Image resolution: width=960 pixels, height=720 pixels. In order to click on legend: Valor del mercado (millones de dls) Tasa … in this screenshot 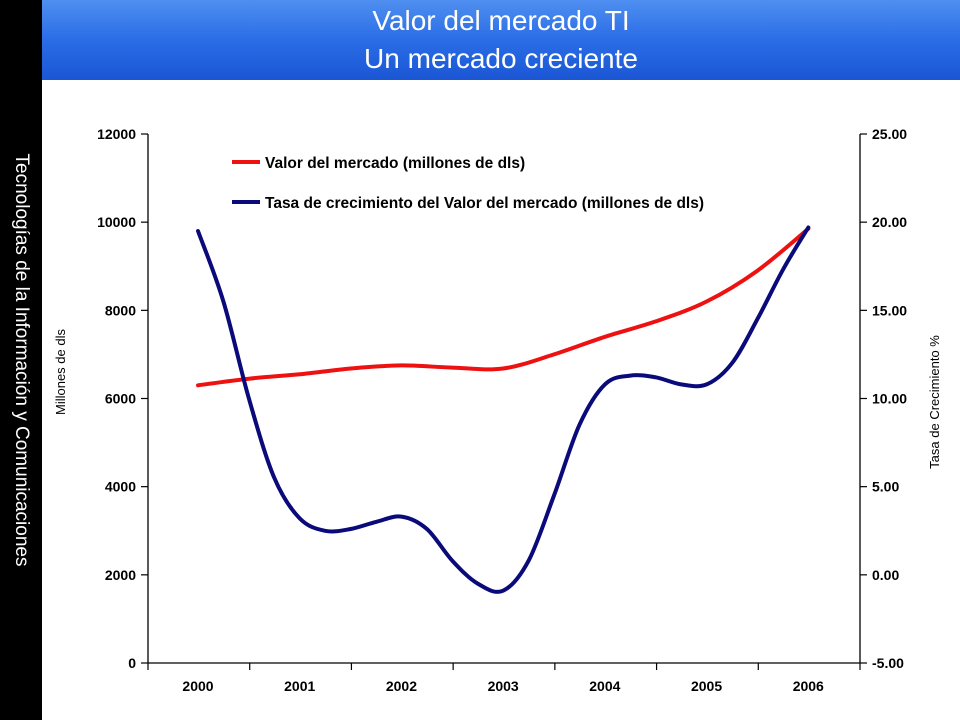, I will do `click(468, 183)`.